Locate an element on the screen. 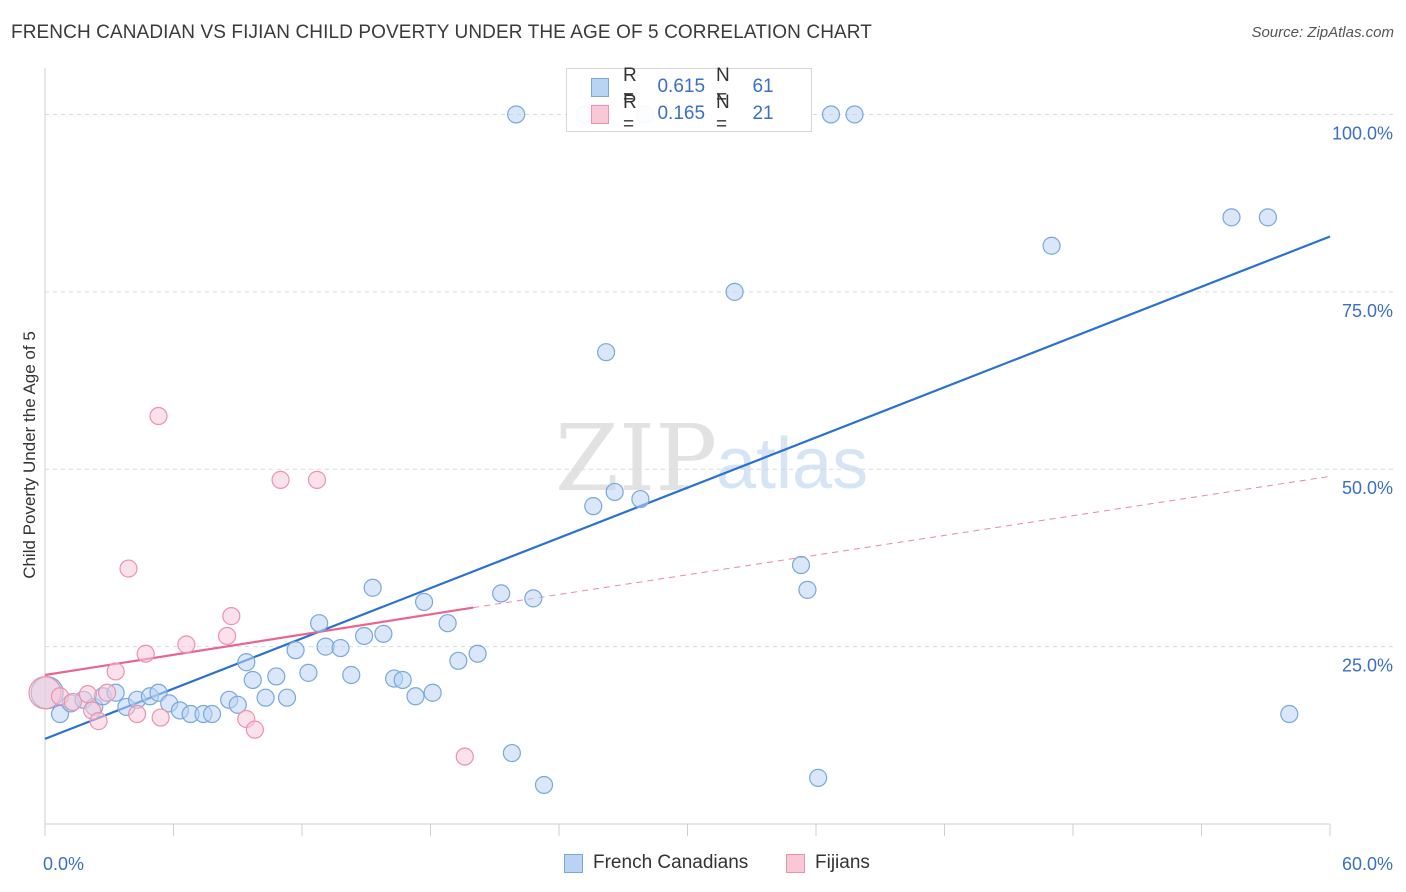 The image size is (1406, 892). source-label: Source: ZipAtlas.com is located at coordinates (1322, 32).